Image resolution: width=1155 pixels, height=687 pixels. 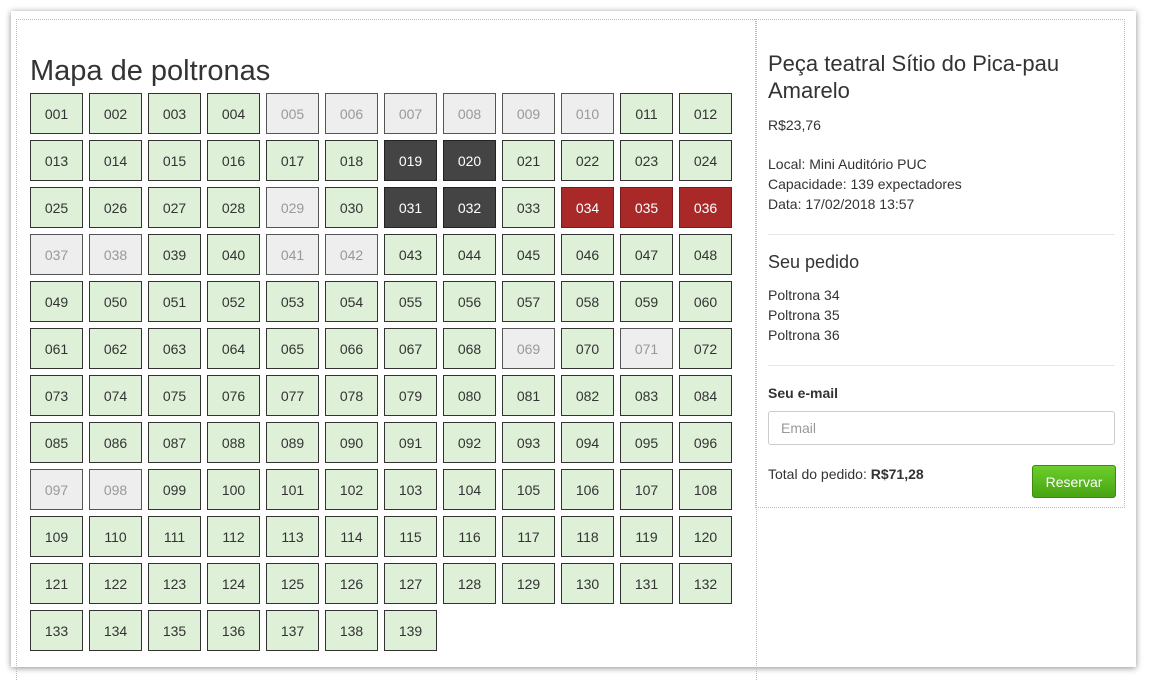 I want to click on seat-137: 137, so click(x=292, y=630).